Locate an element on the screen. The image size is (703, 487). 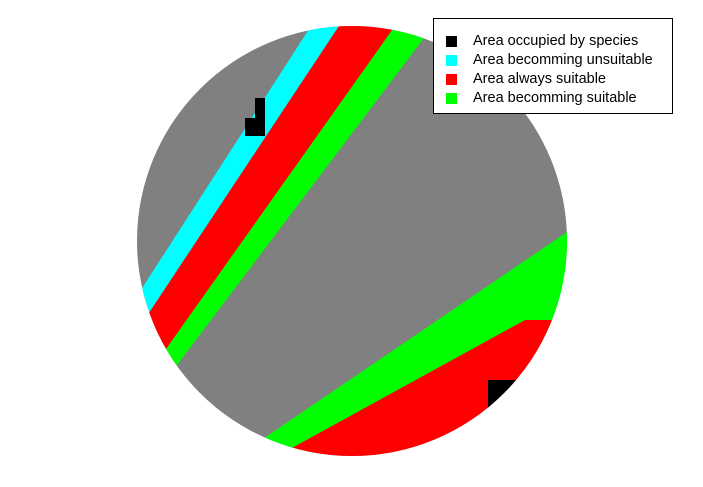
legend-item-occupied: Area occupied by species is located at coordinates (542, 41).